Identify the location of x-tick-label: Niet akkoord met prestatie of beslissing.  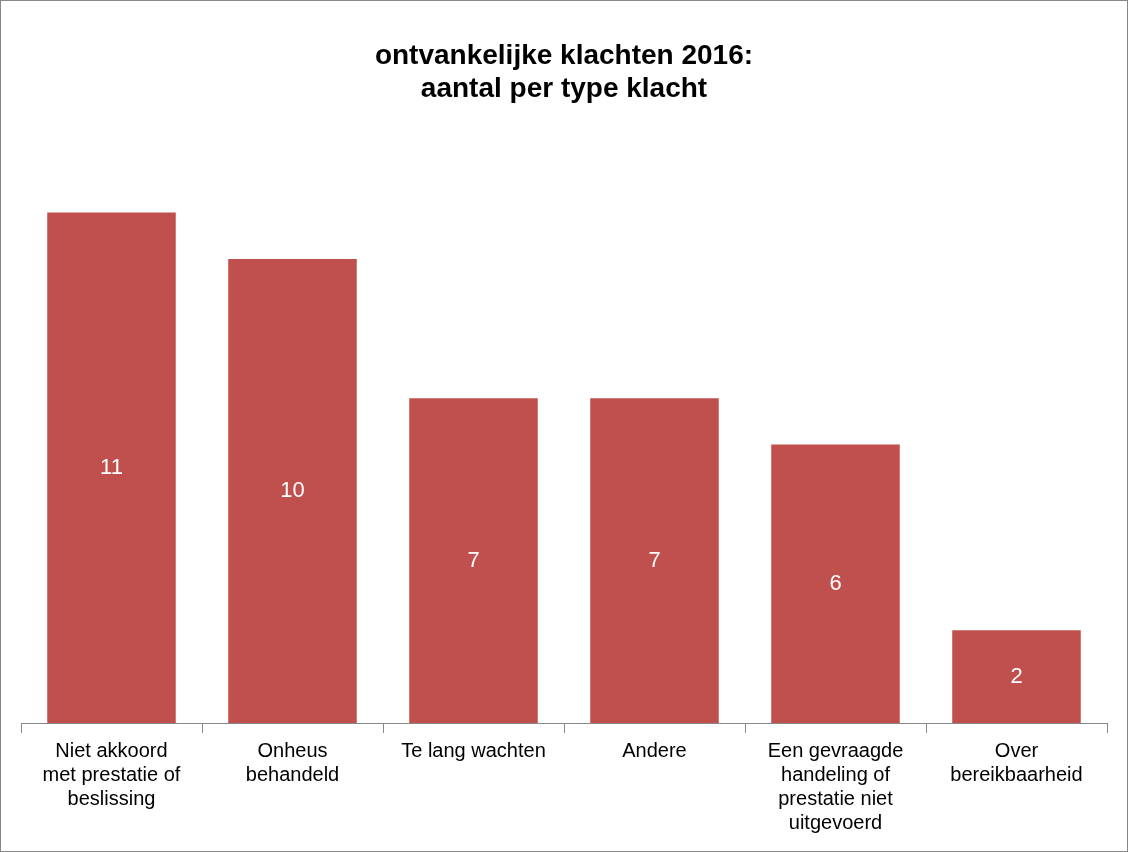
(111, 773).